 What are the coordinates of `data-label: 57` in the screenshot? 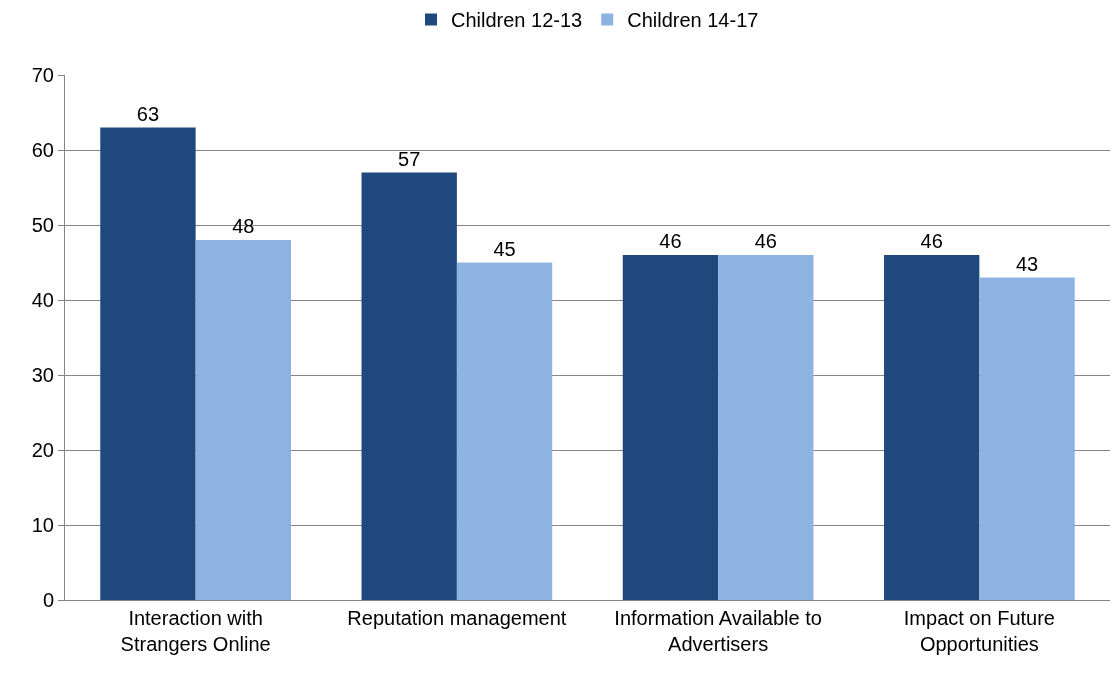 It's located at (409, 158).